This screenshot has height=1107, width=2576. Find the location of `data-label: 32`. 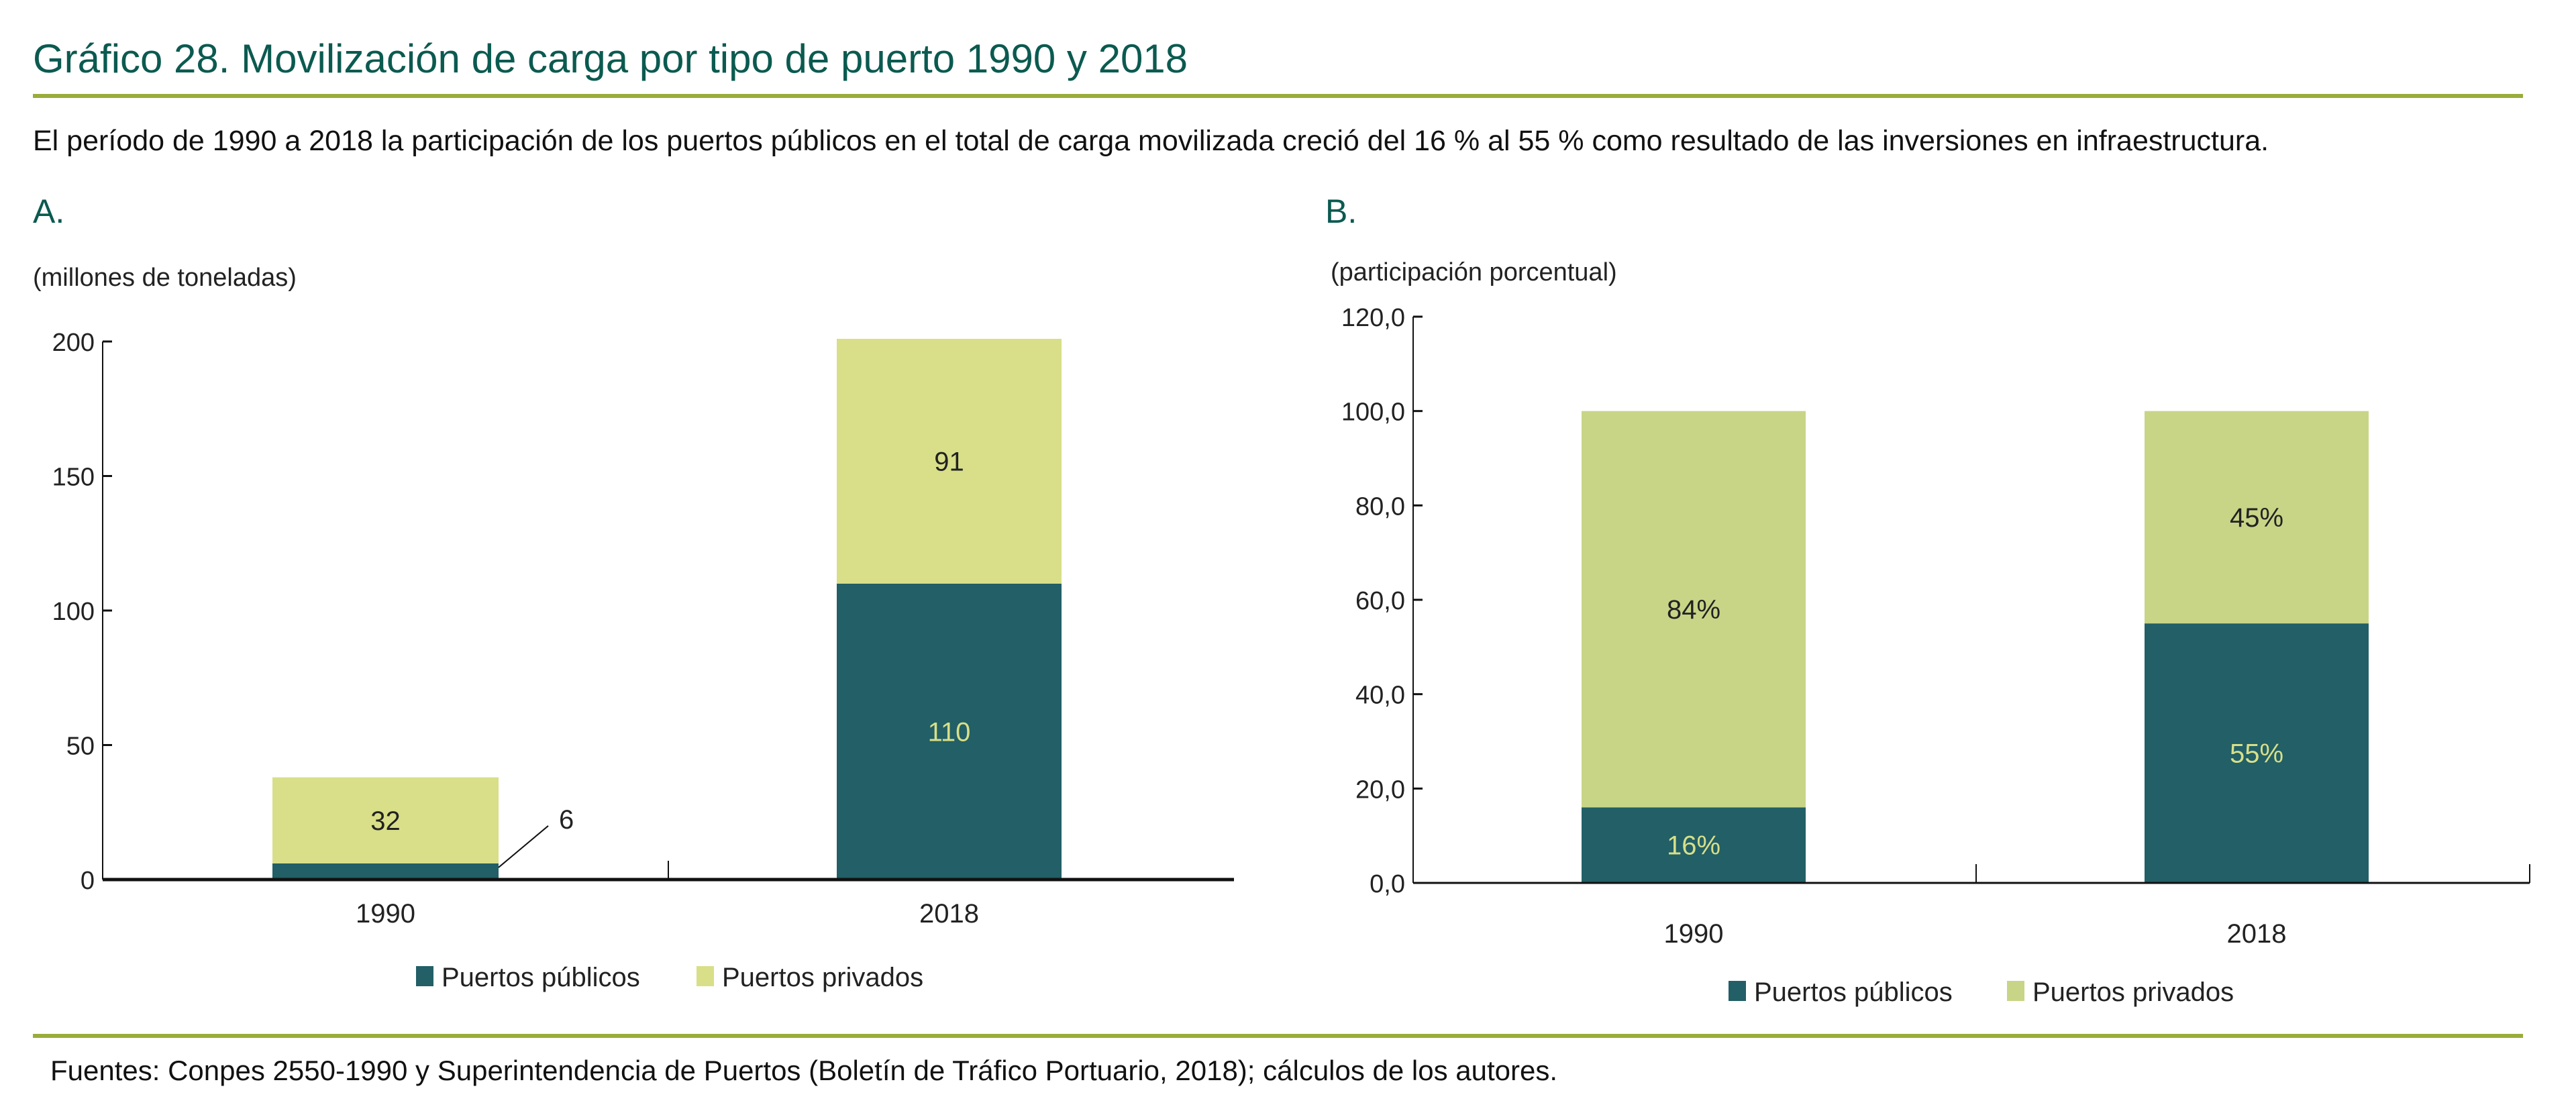

data-label: 32 is located at coordinates (385, 821).